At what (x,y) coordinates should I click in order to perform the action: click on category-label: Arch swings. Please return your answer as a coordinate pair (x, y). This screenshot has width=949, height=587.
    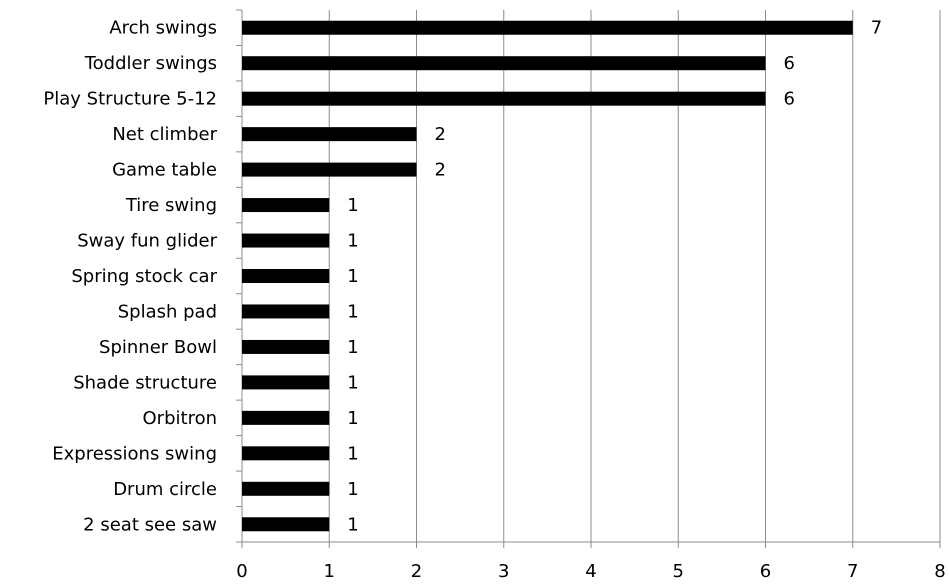
    Looking at the image, I should click on (163, 28).